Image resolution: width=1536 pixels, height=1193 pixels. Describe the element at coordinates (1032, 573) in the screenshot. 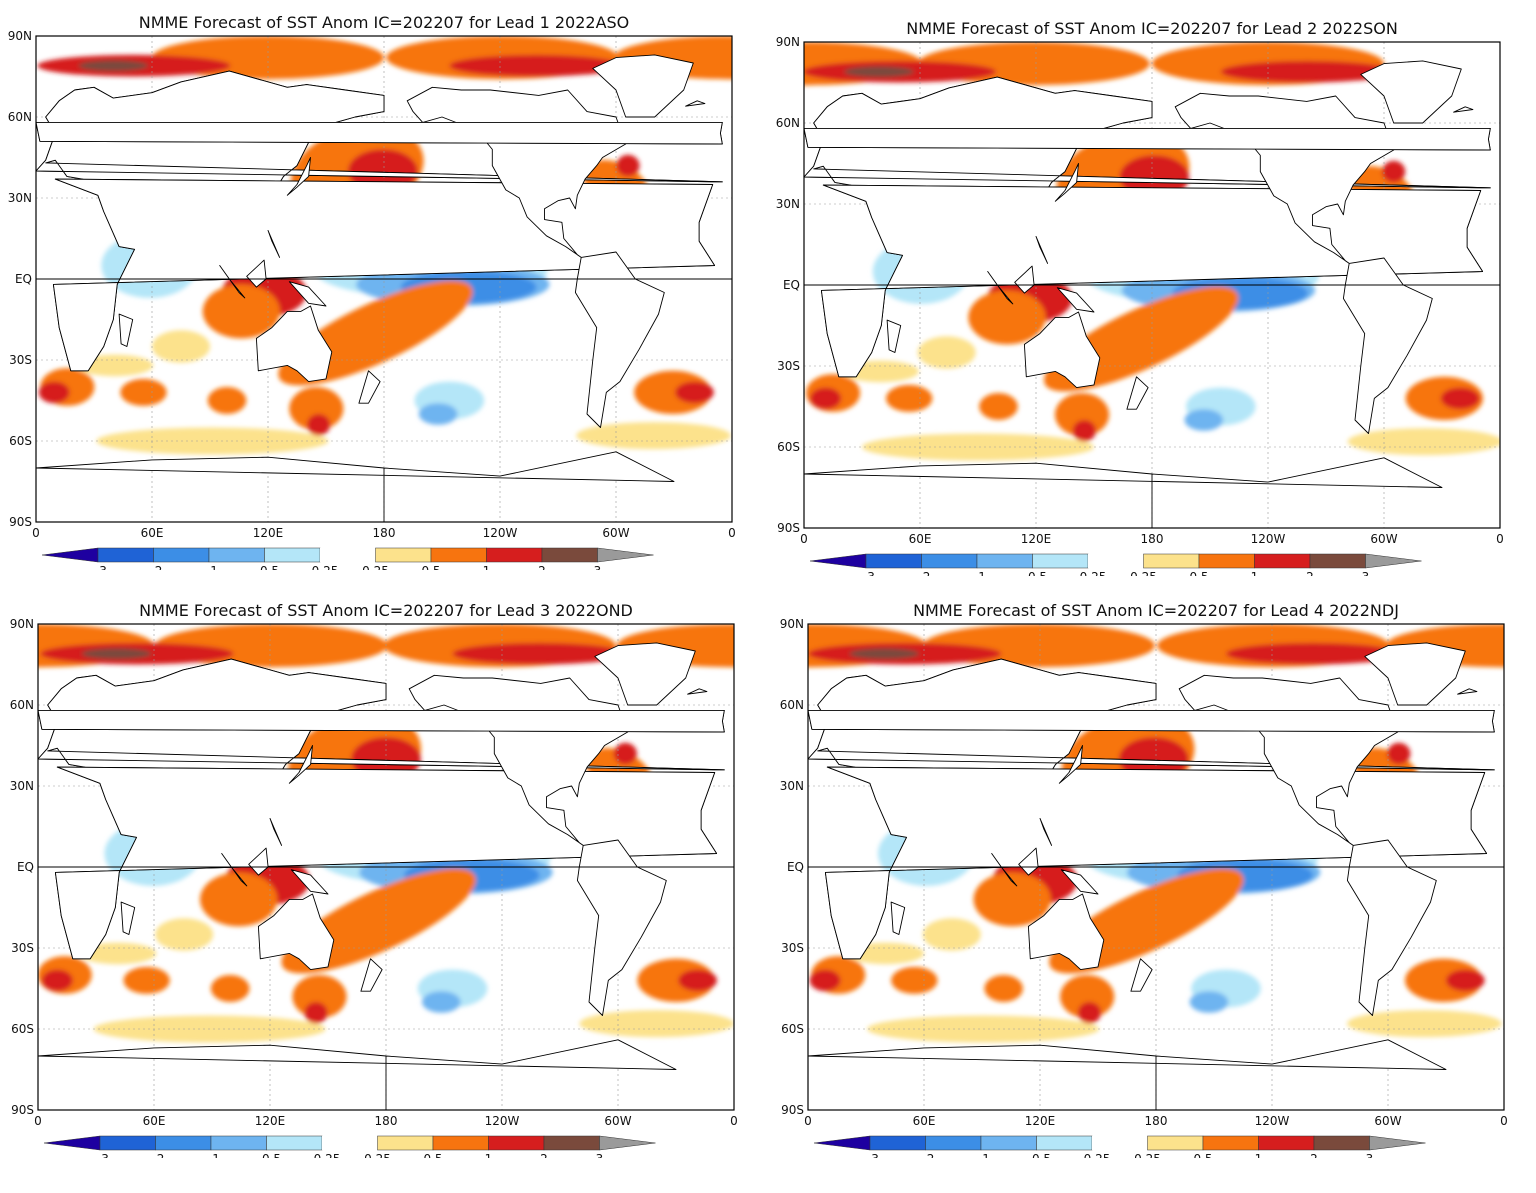

I see `colorbar-tick-label: −0.5` at that location.